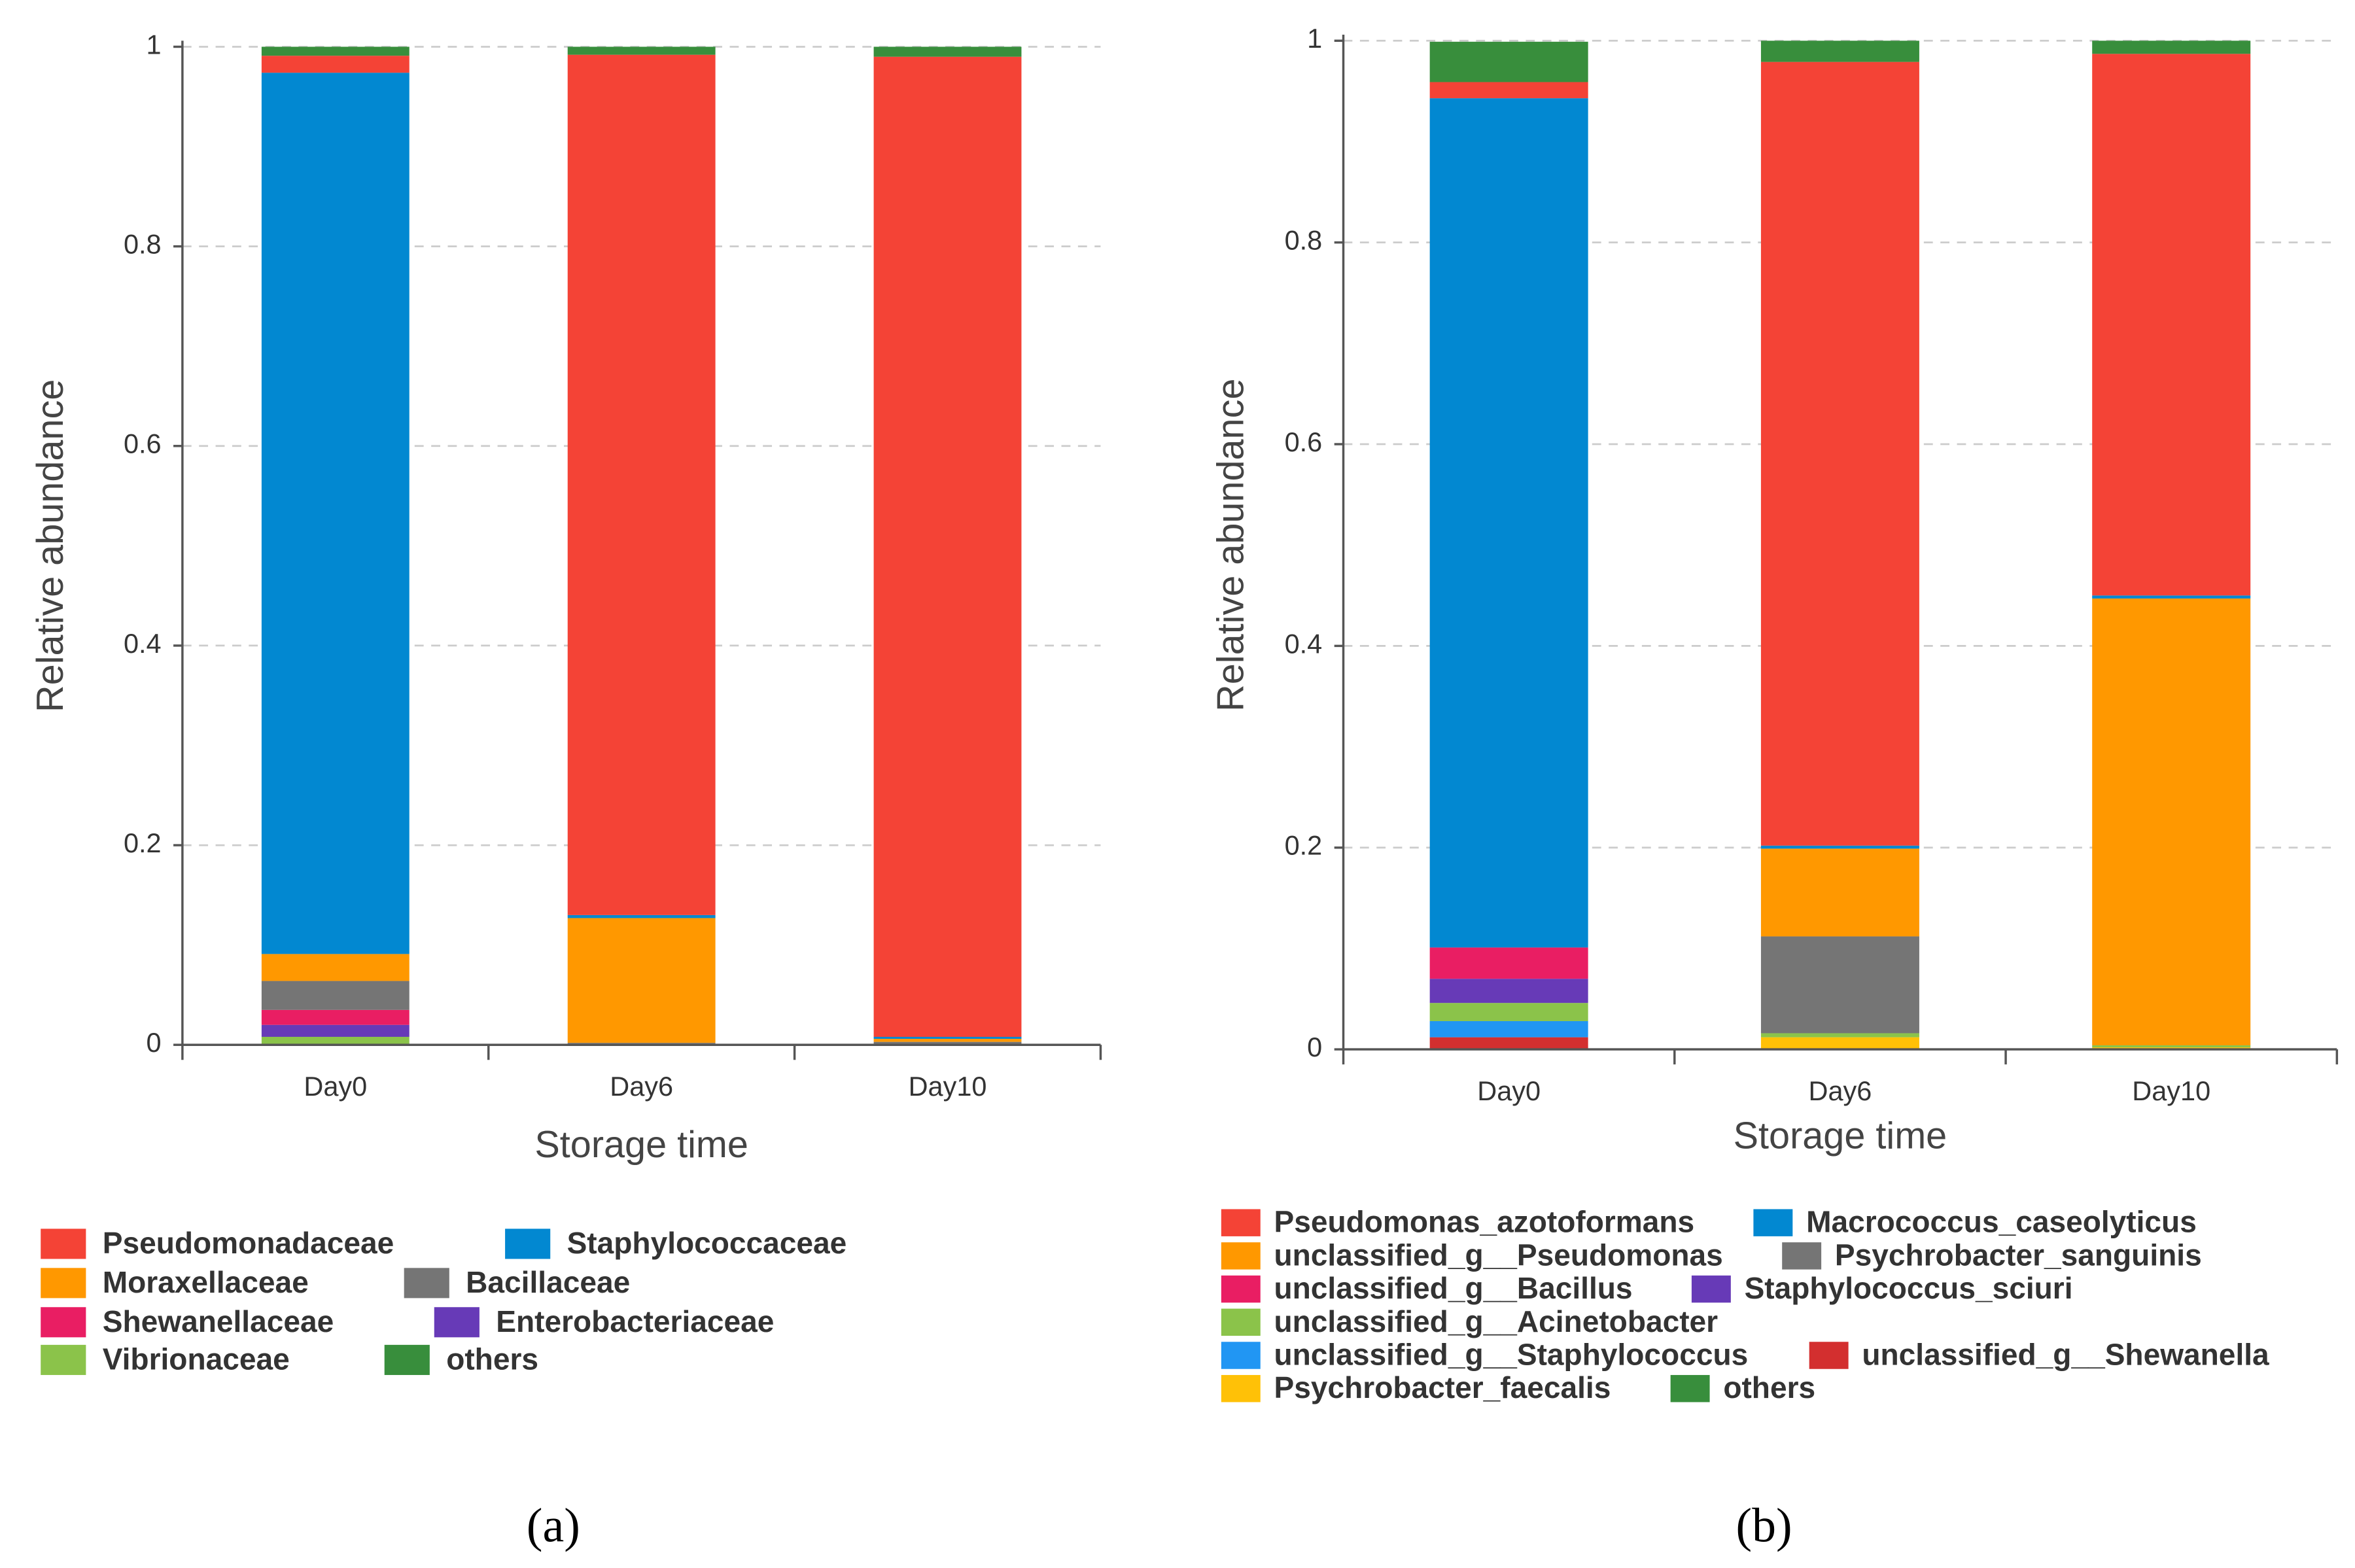  Describe the element at coordinates (2019, 1255) in the screenshot. I see `legend-label: Psychrobacter_sanguinis` at that location.